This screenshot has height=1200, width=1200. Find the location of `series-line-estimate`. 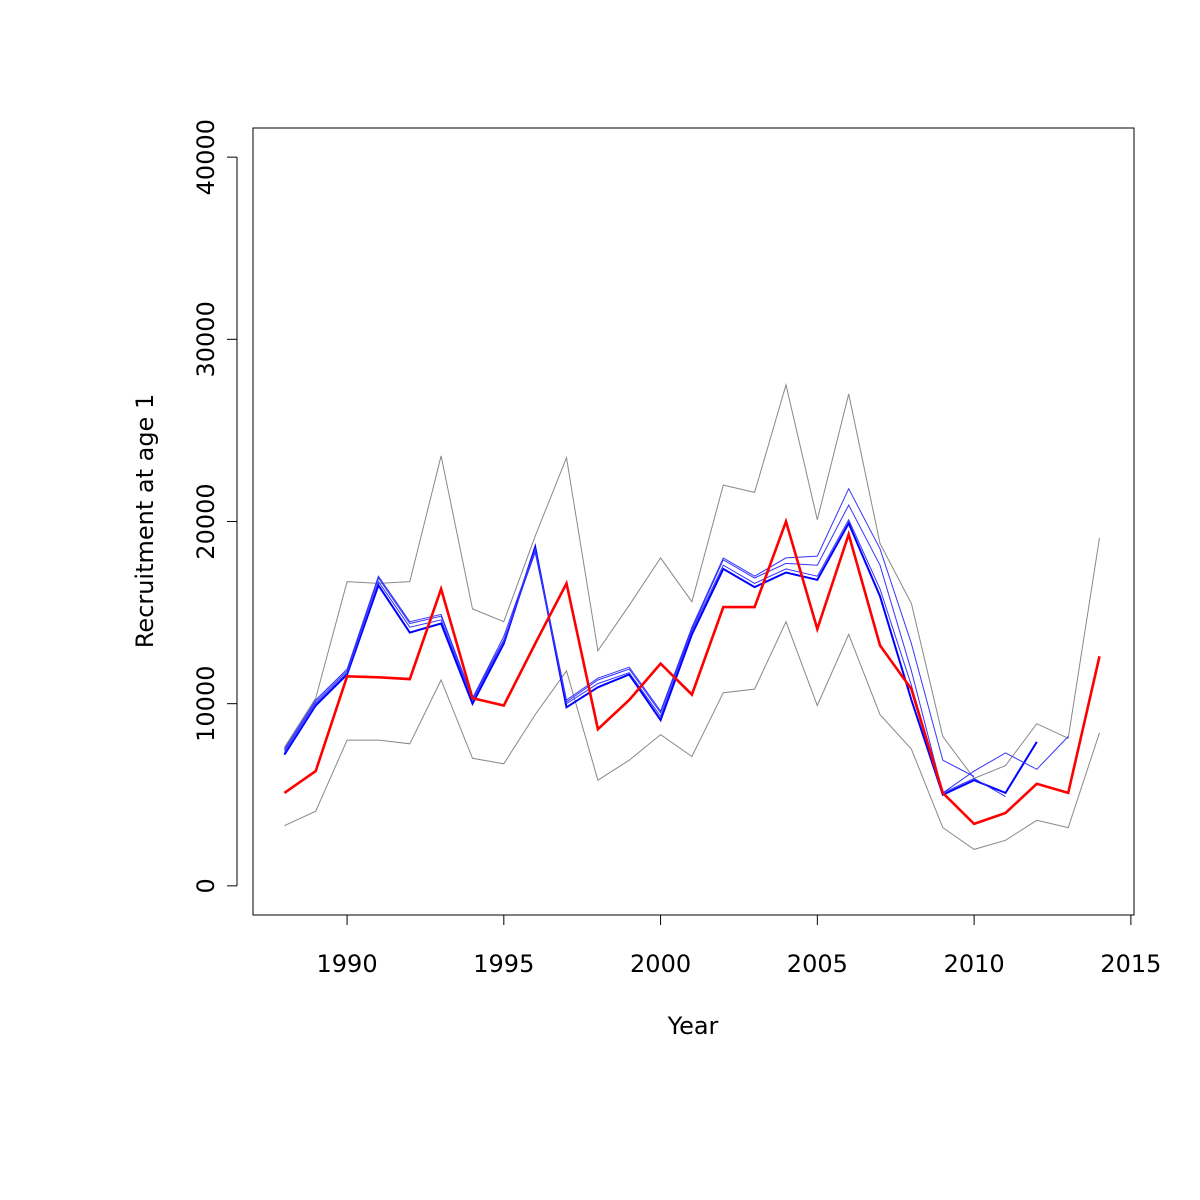

series-line-estimate is located at coordinates (660, 659).